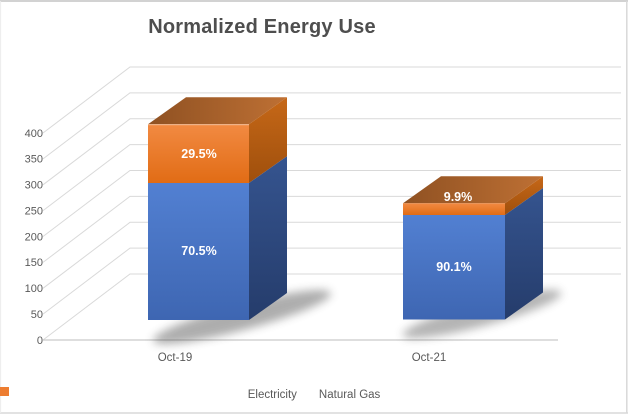 The width and height of the screenshot is (628, 419). I want to click on x-axis-label-oct-19: Oct-19, so click(175, 358).